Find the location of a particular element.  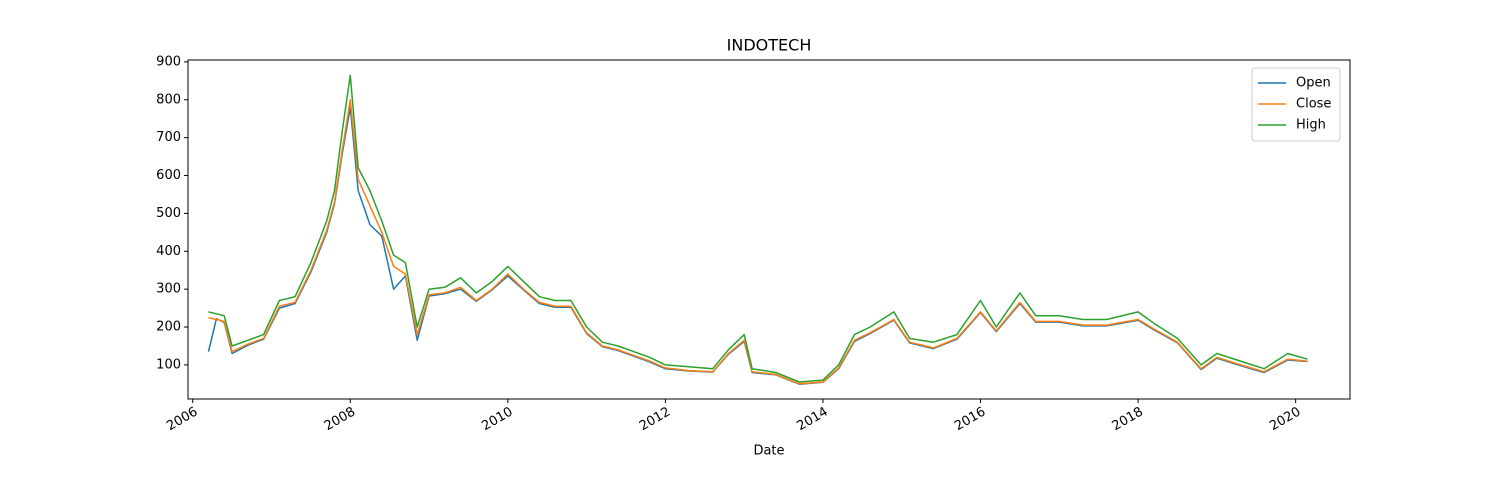

x-tick-label: 2010 is located at coordinates (497, 420).